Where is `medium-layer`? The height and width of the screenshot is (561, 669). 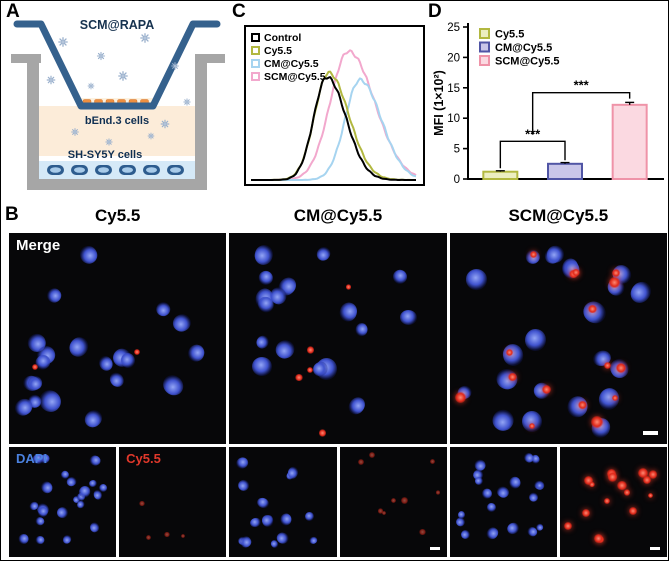
medium-layer is located at coordinates (117, 131).